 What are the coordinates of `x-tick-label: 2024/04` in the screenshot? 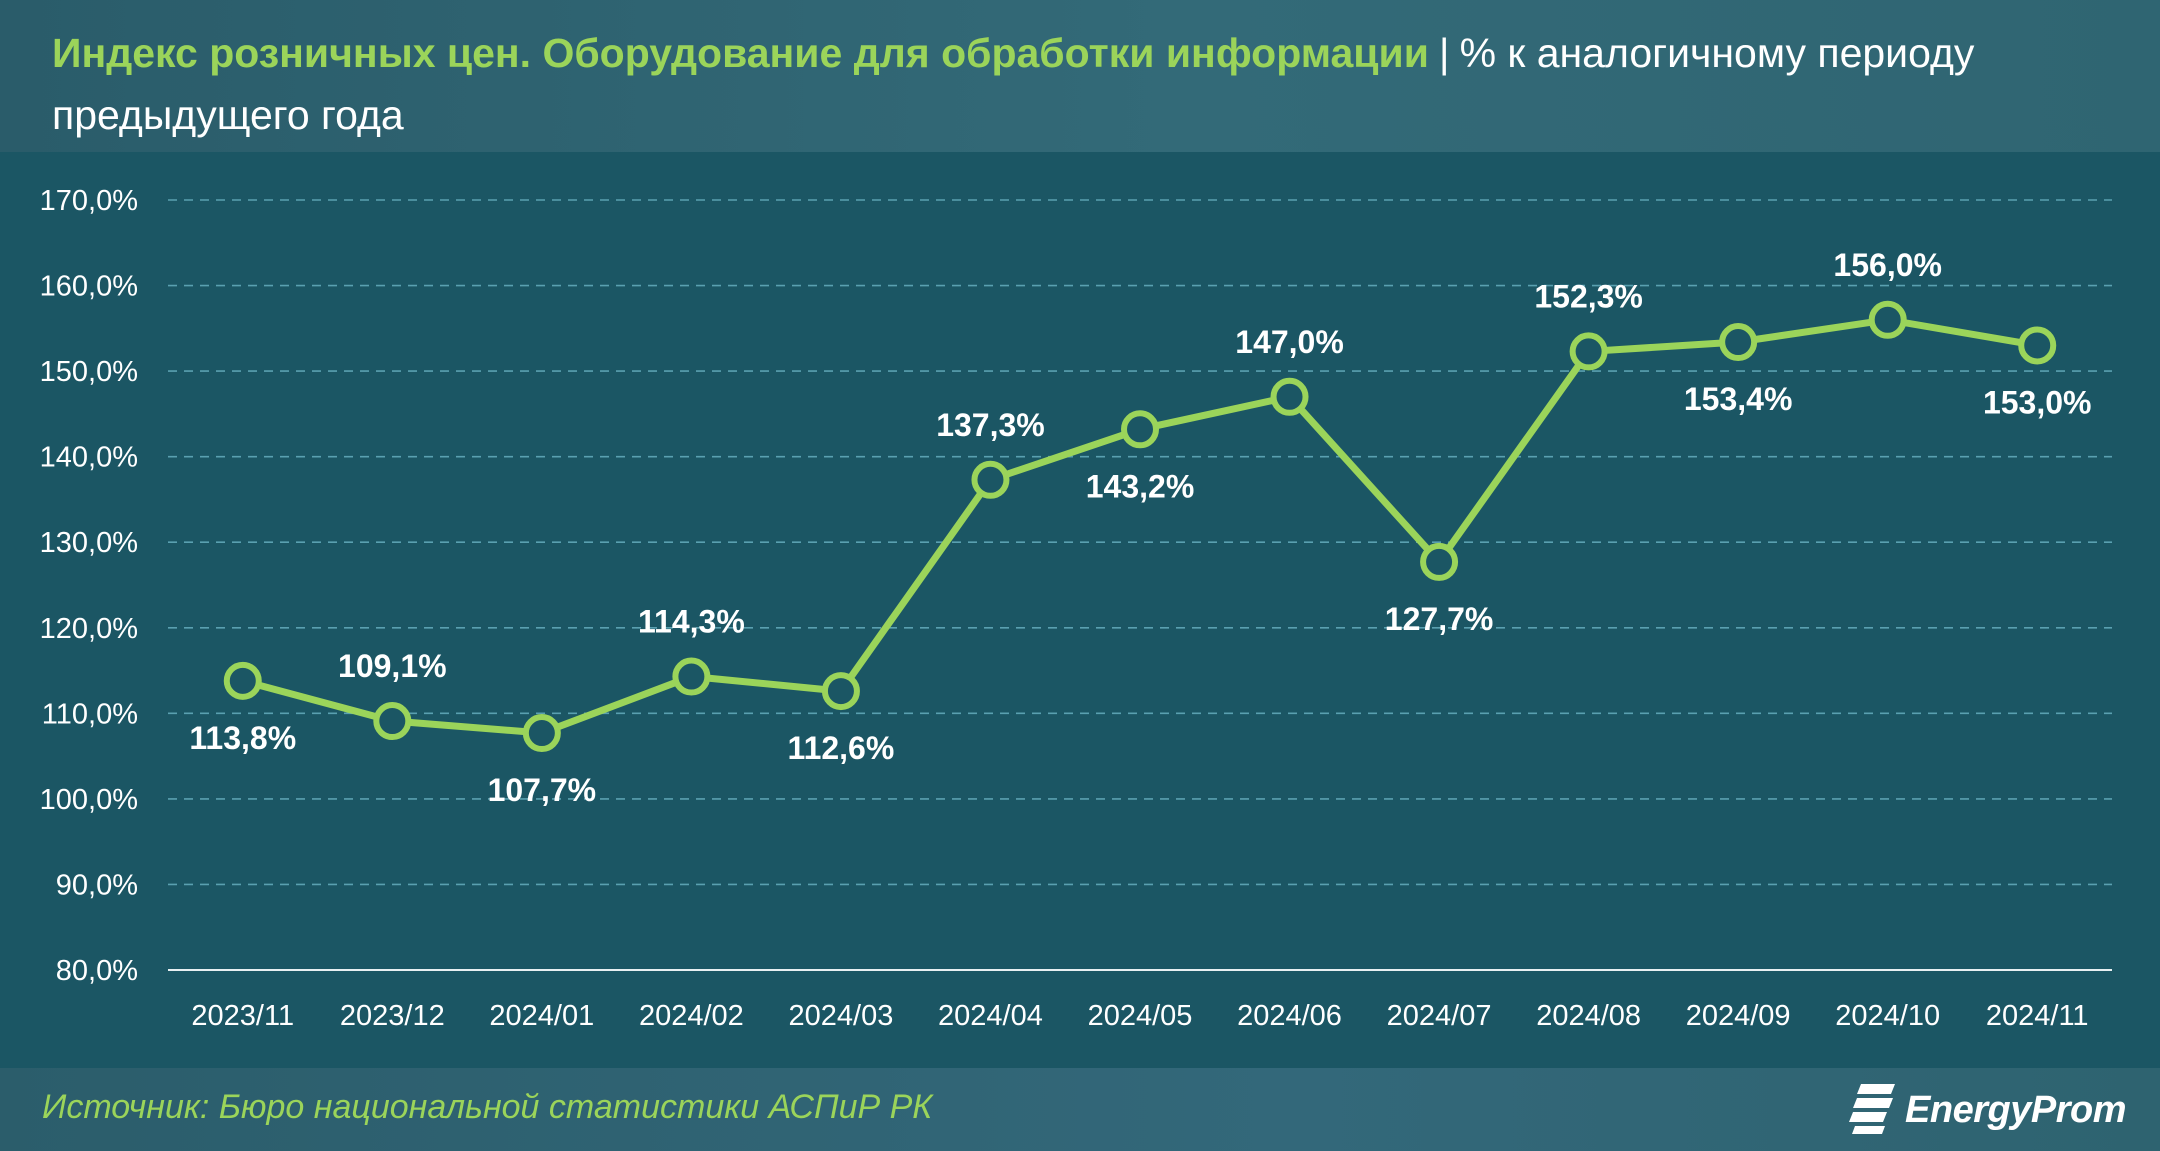 It's located at (990, 1016).